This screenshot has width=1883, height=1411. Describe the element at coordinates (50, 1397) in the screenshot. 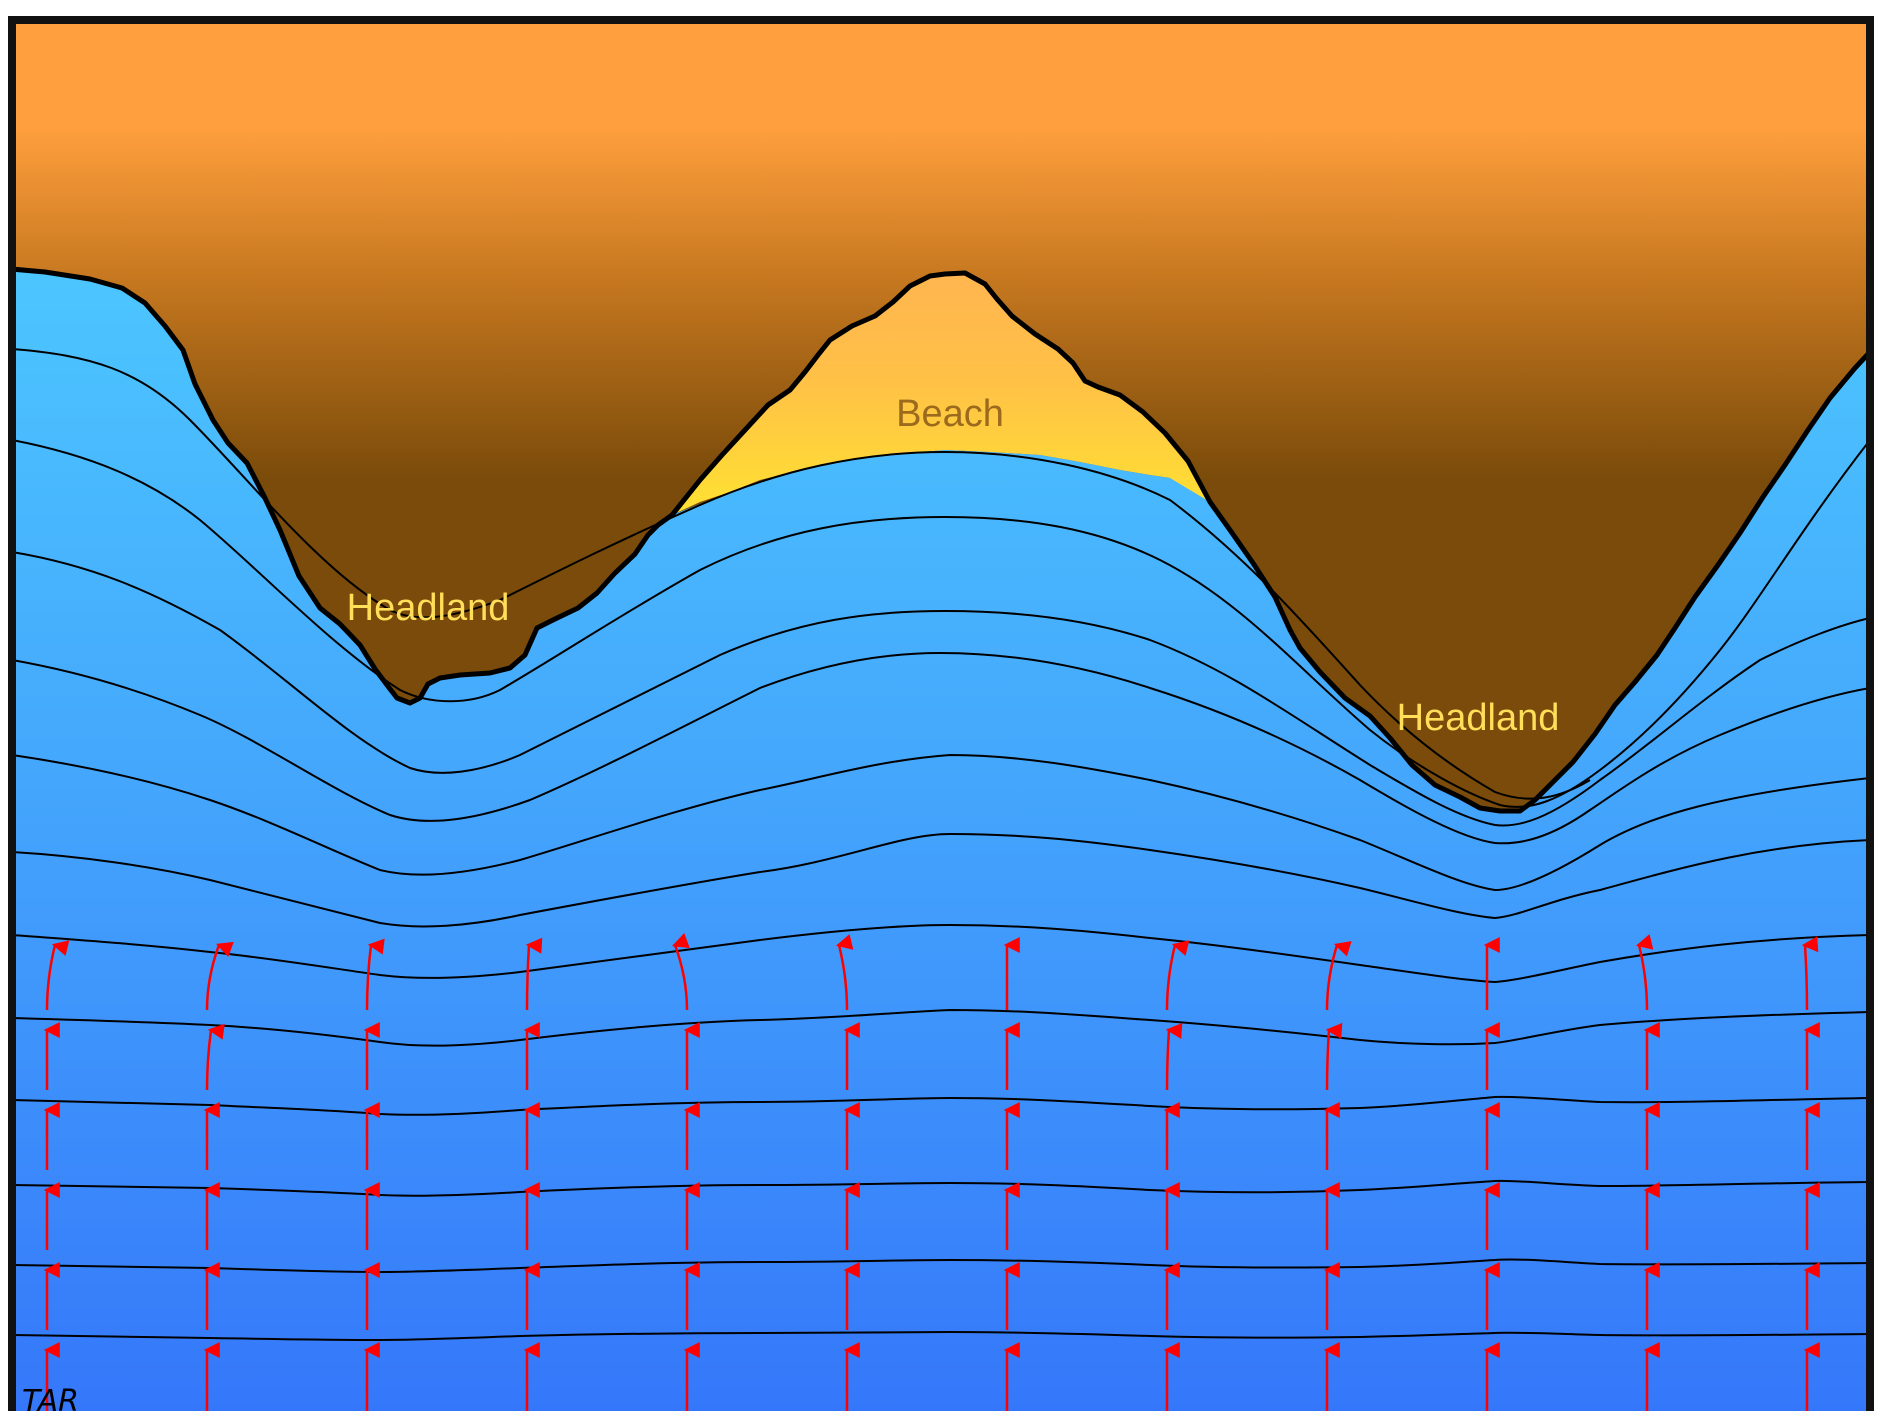

I see `artist-signature: TAR` at that location.